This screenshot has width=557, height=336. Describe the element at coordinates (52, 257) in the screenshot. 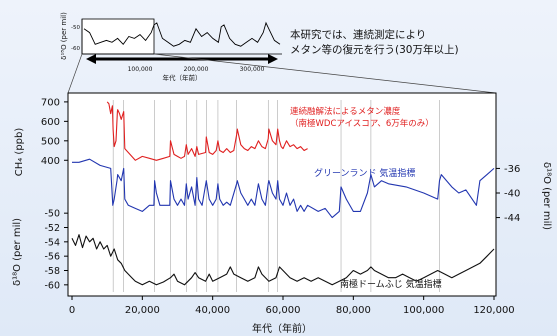

I see `antarctic-tick-label: -56` at that location.